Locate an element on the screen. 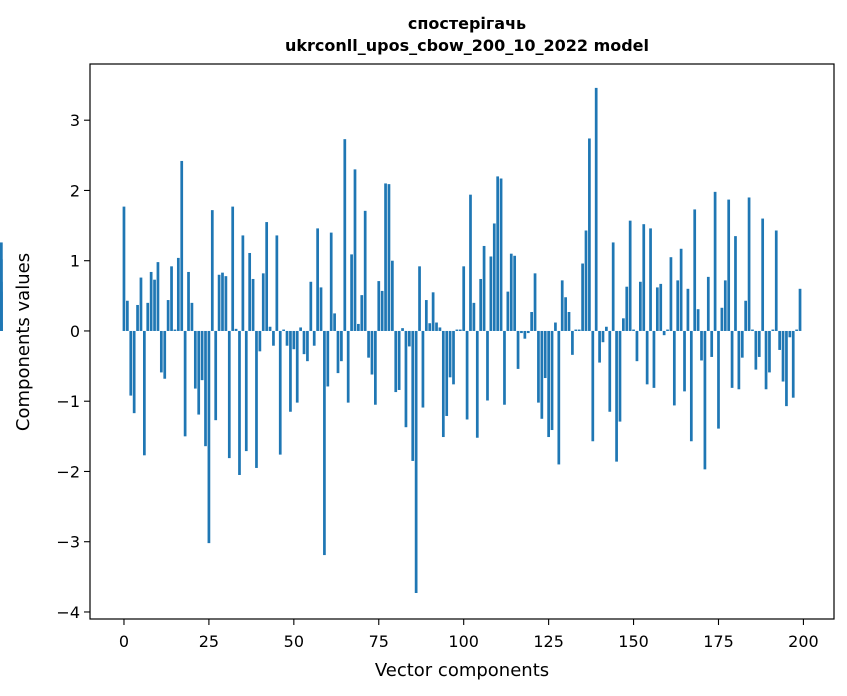 The height and width of the screenshot is (696, 847). x-tick-label: 25 is located at coordinates (209, 641).